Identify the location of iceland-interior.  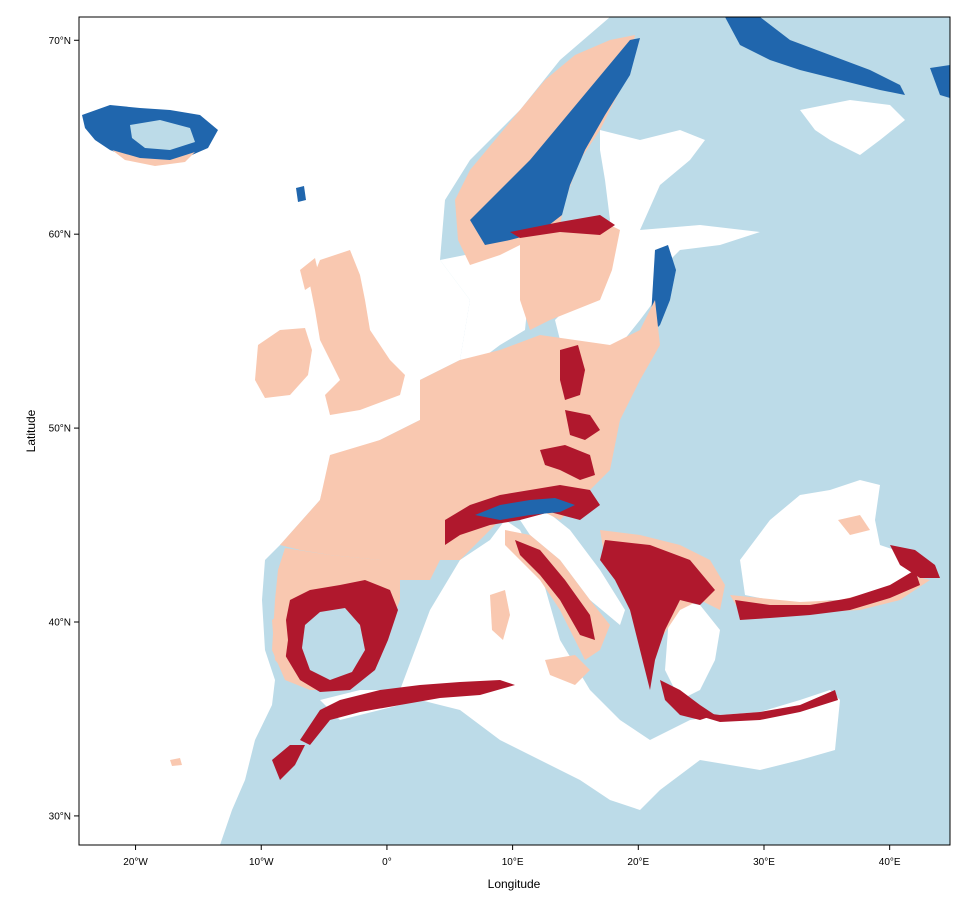
(162, 135).